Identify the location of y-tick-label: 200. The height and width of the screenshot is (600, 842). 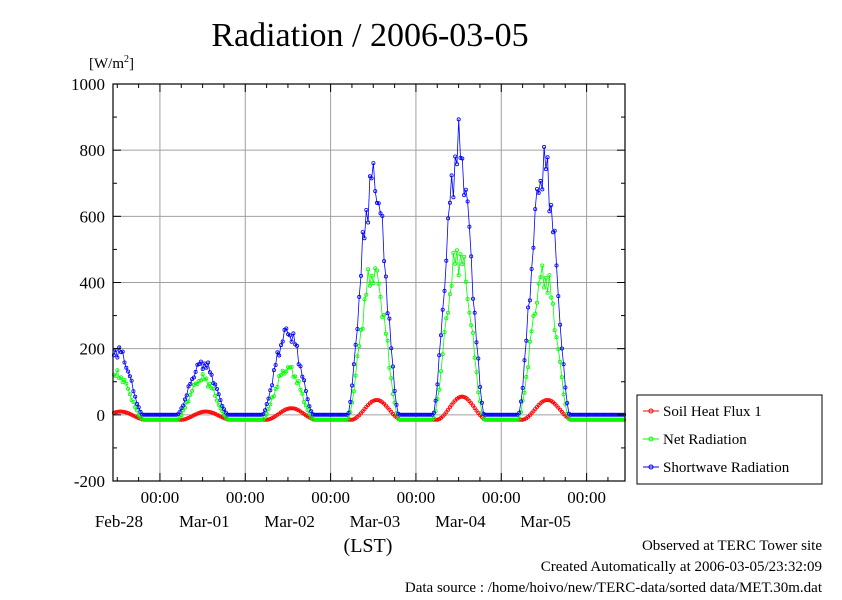
(93, 349).